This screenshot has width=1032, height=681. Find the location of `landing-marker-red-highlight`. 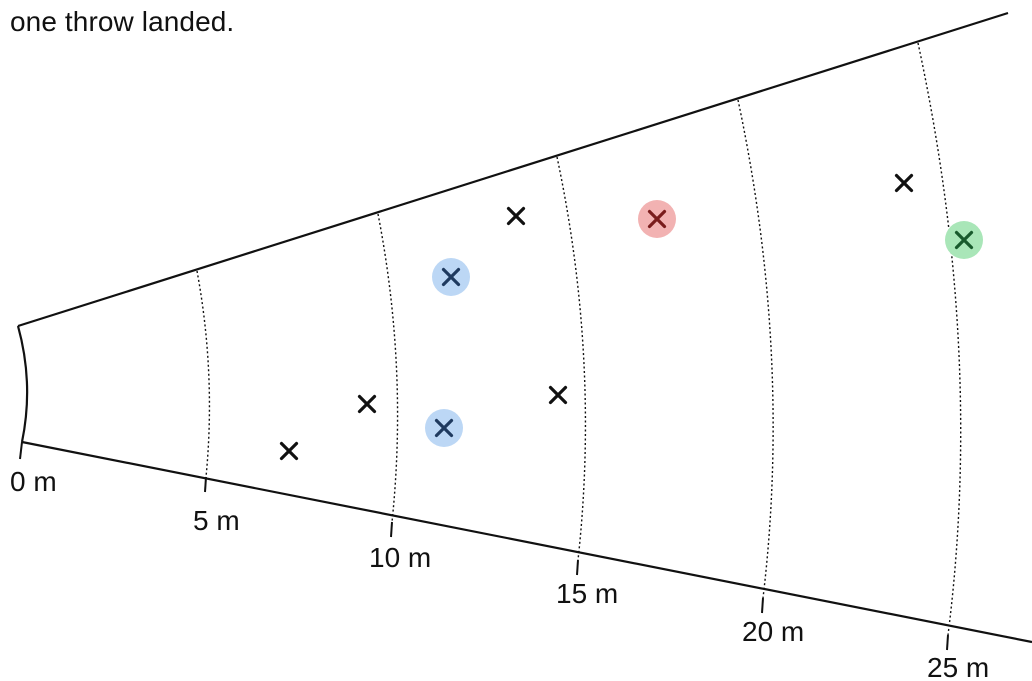

landing-marker-red-highlight is located at coordinates (657, 219).